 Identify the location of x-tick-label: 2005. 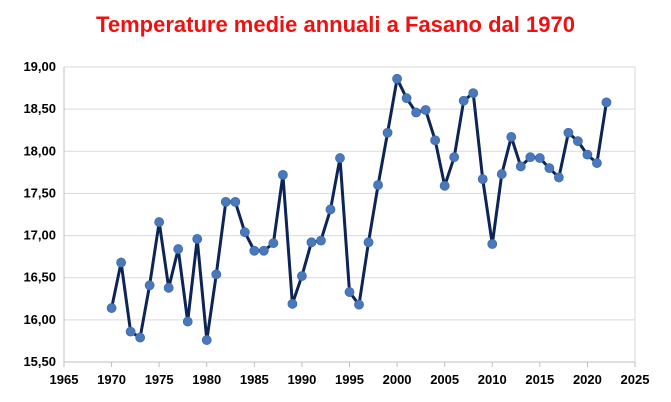
(444, 379).